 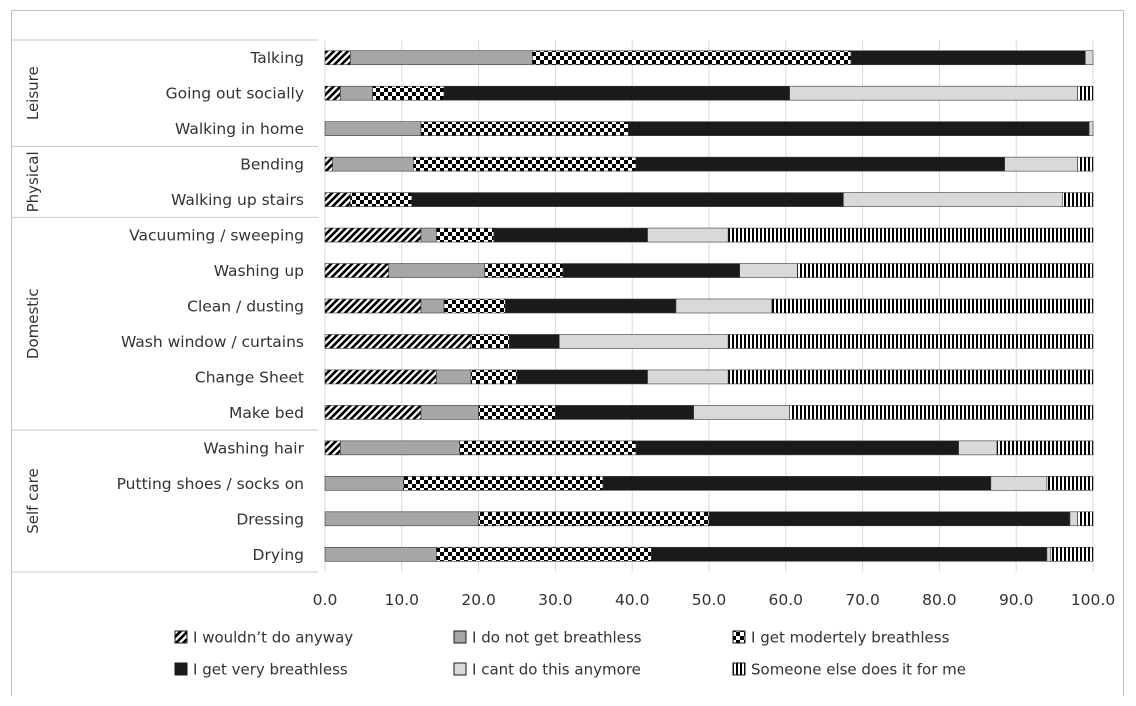 What do you see at coordinates (237, 200) in the screenshot?
I see `category-label: Walking up stairs` at bounding box center [237, 200].